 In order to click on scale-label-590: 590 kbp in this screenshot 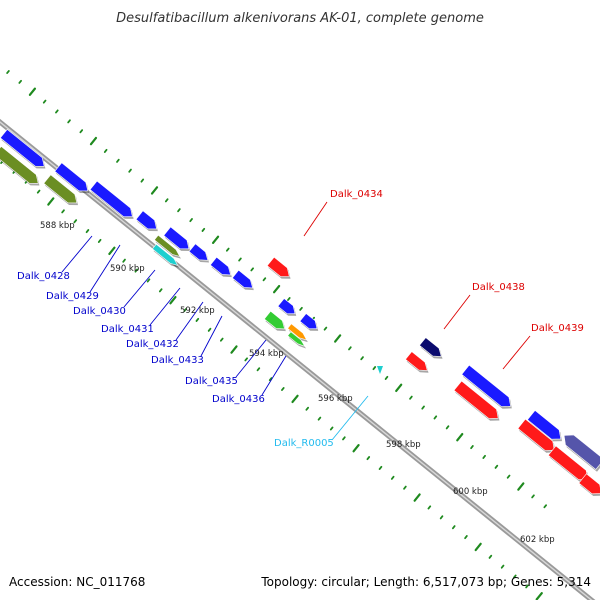, I will do `click(127, 269)`.